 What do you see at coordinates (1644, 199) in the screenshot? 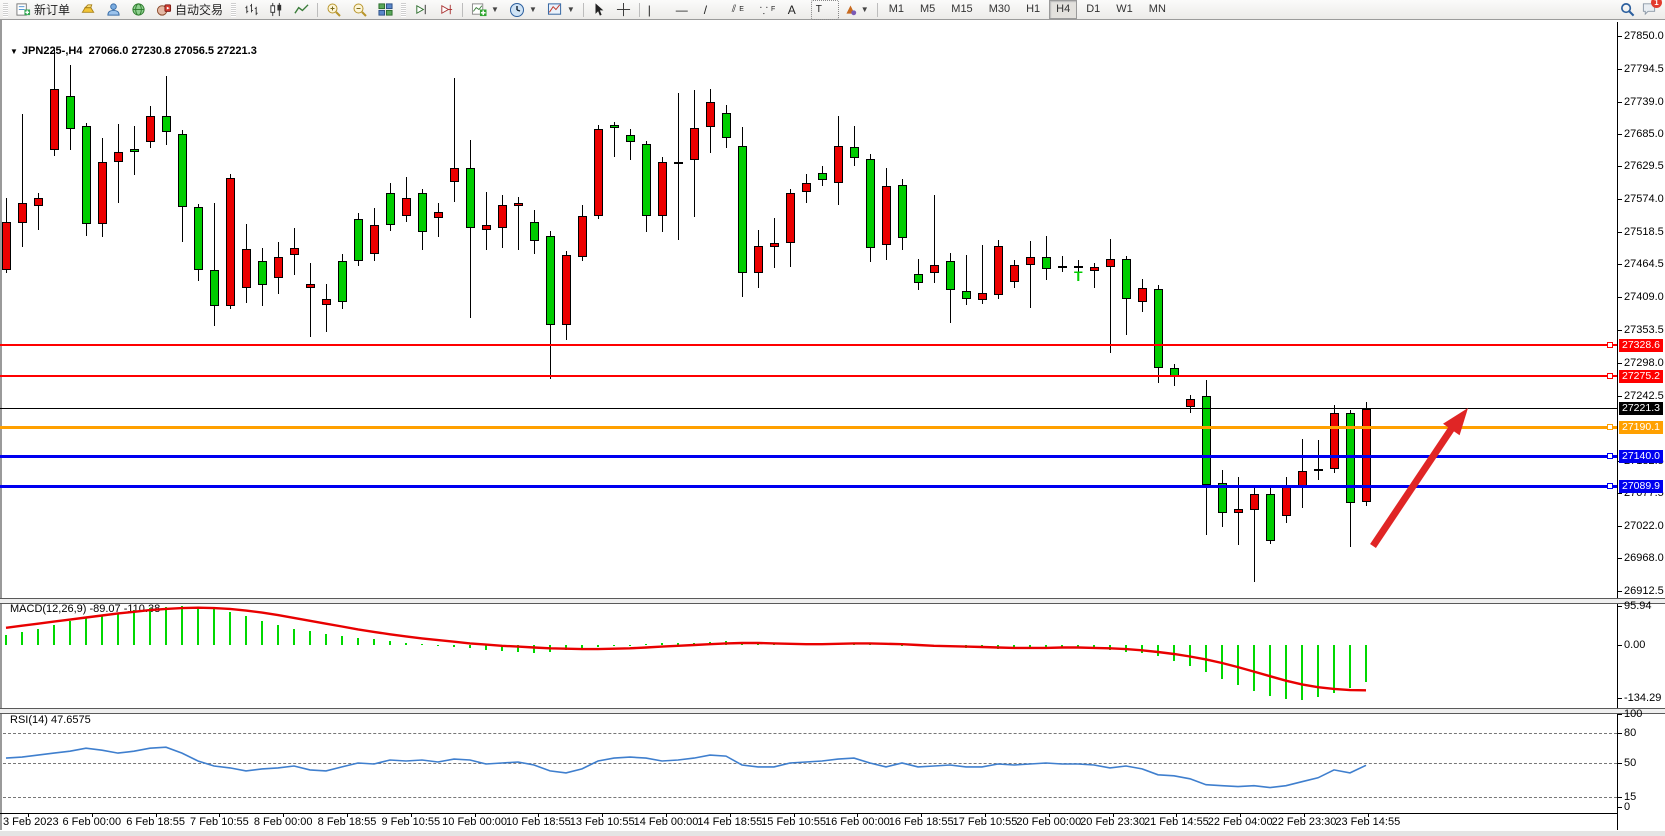
I see `price-tick-label: 27574.0` at bounding box center [1644, 199].